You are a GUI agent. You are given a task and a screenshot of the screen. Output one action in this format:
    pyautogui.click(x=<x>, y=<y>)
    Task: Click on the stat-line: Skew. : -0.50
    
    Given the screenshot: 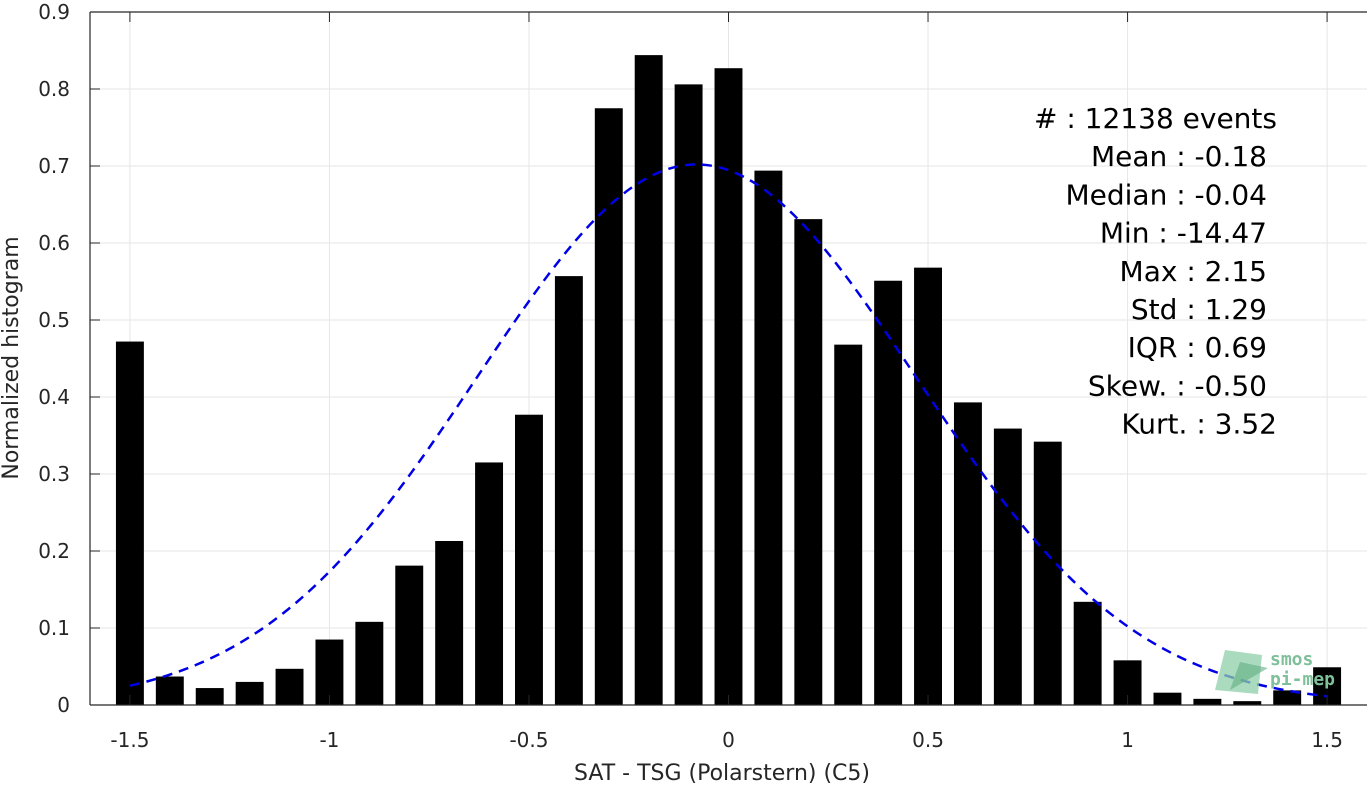 What is the action you would take?
    pyautogui.click(x=1177, y=385)
    